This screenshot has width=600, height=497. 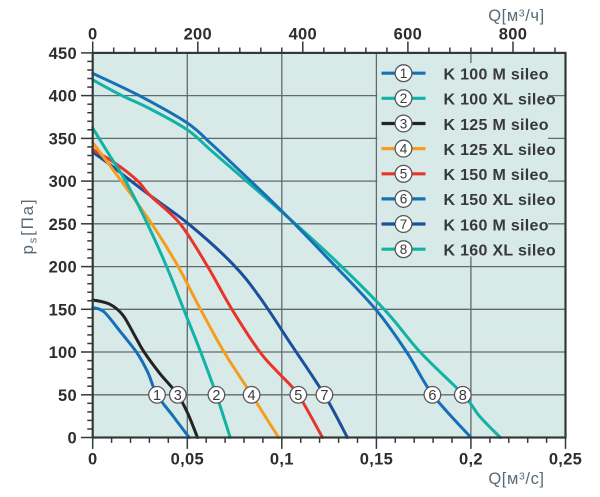 I want to click on svg-text: 450, so click(x=63, y=54).